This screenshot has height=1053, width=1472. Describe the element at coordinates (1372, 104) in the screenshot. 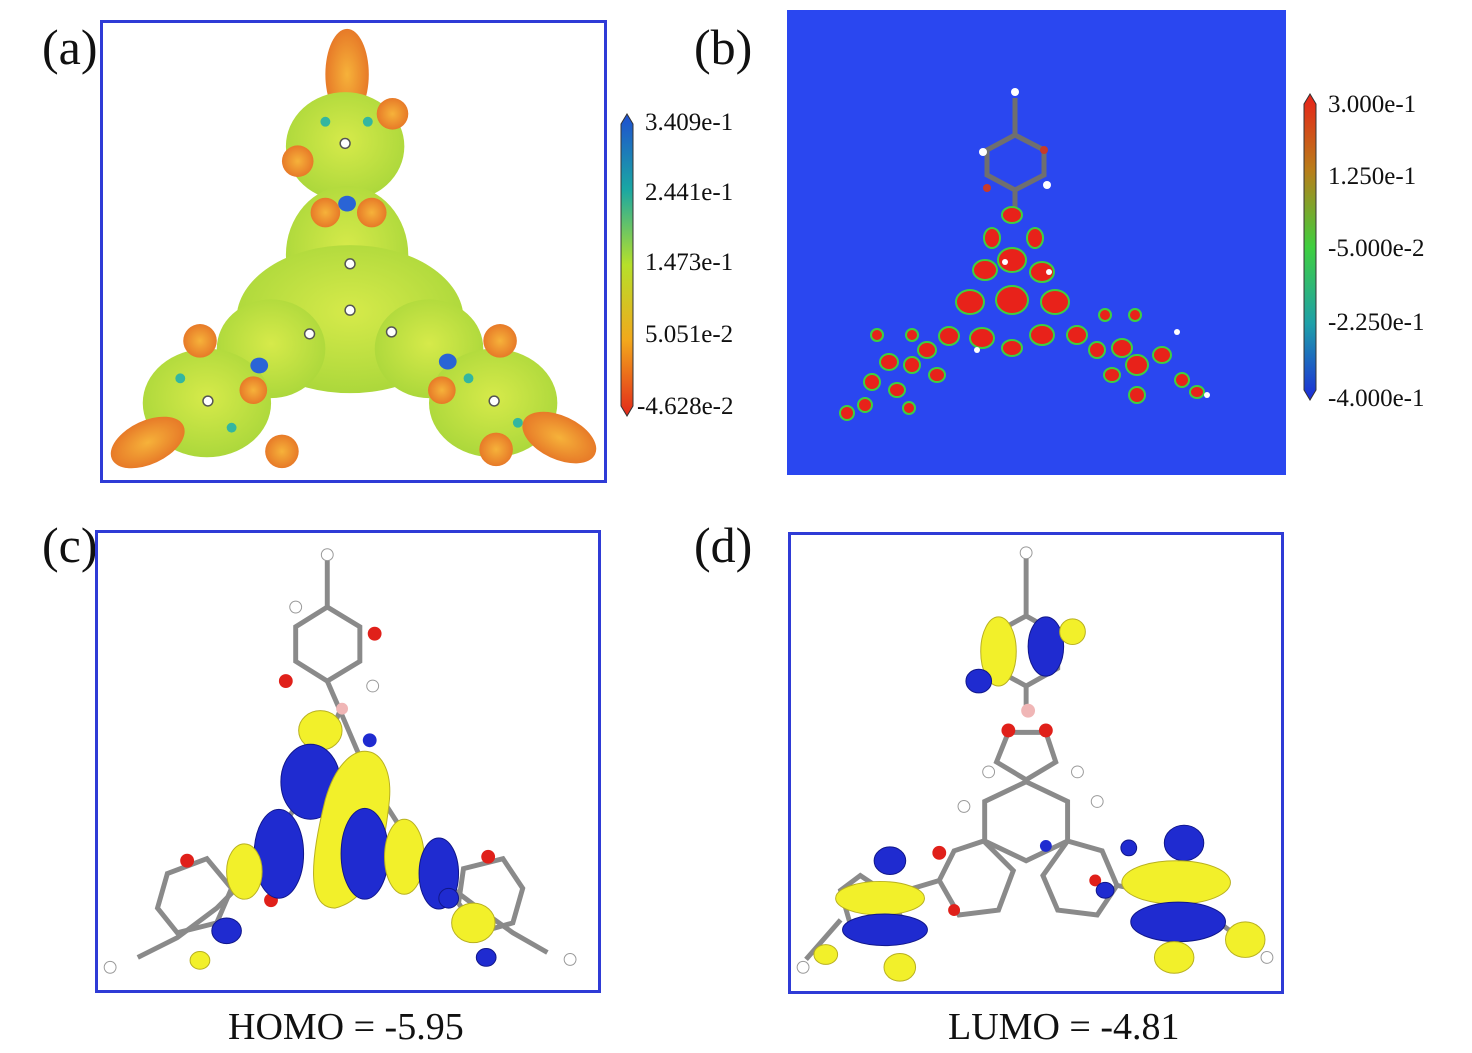

I see `colorbar-b-tick-0: 3.000e-1` at that location.